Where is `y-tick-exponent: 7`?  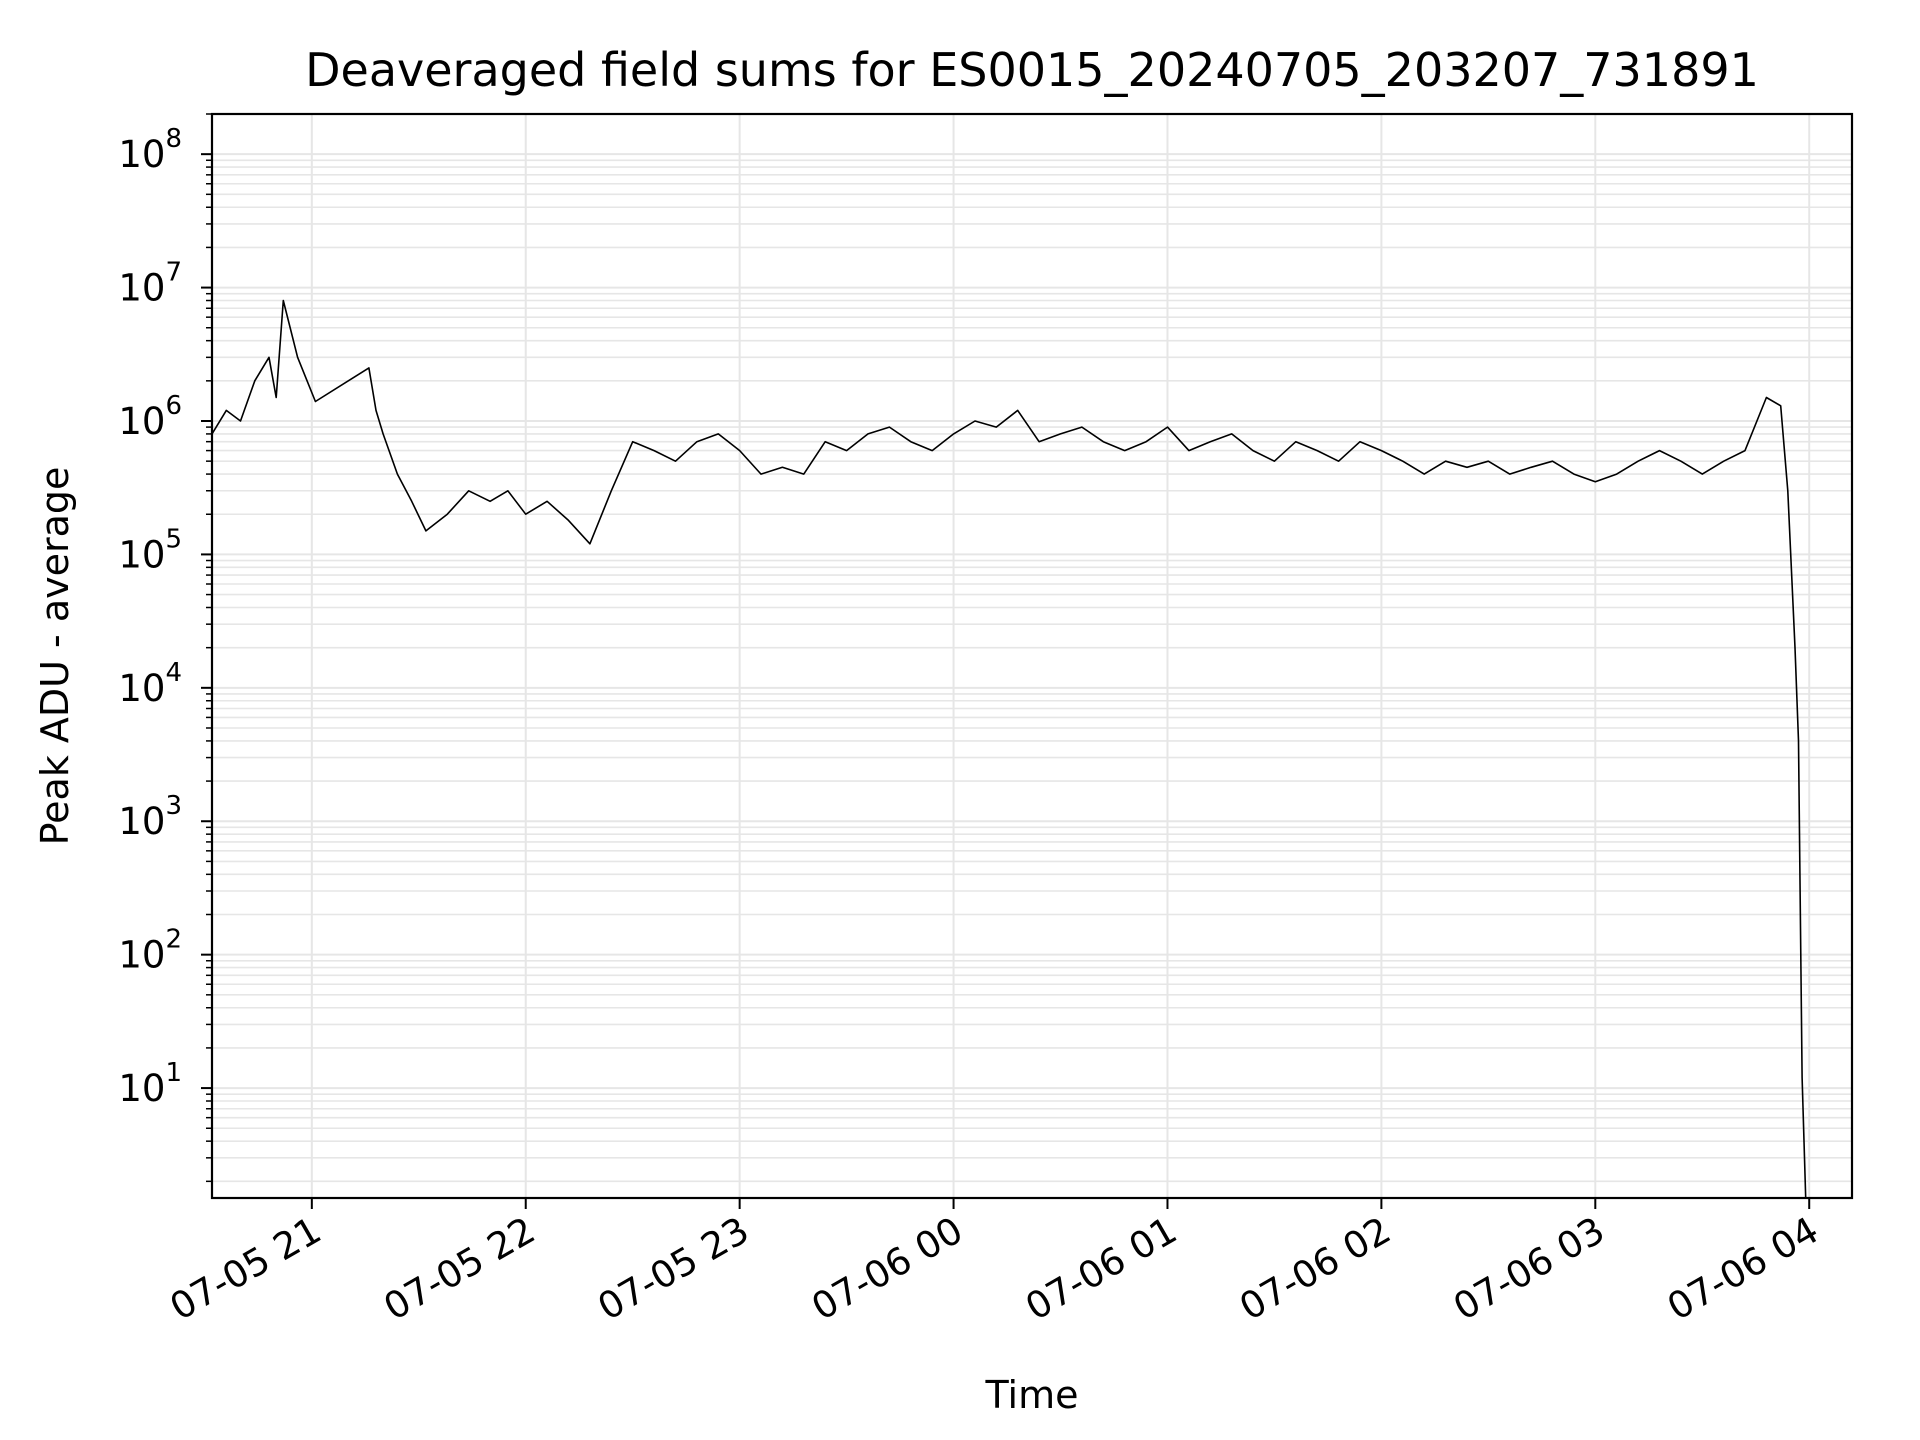
y-tick-exponent: 7 is located at coordinates (173, 273).